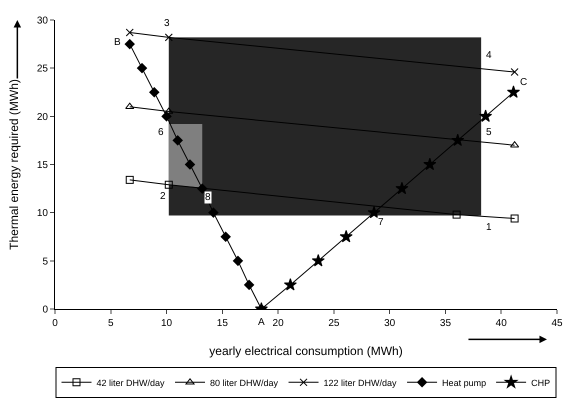 Image resolution: width=573 pixels, height=408 pixels. Describe the element at coordinates (334, 323) in the screenshot. I see `x-tick-label: 25` at that location.